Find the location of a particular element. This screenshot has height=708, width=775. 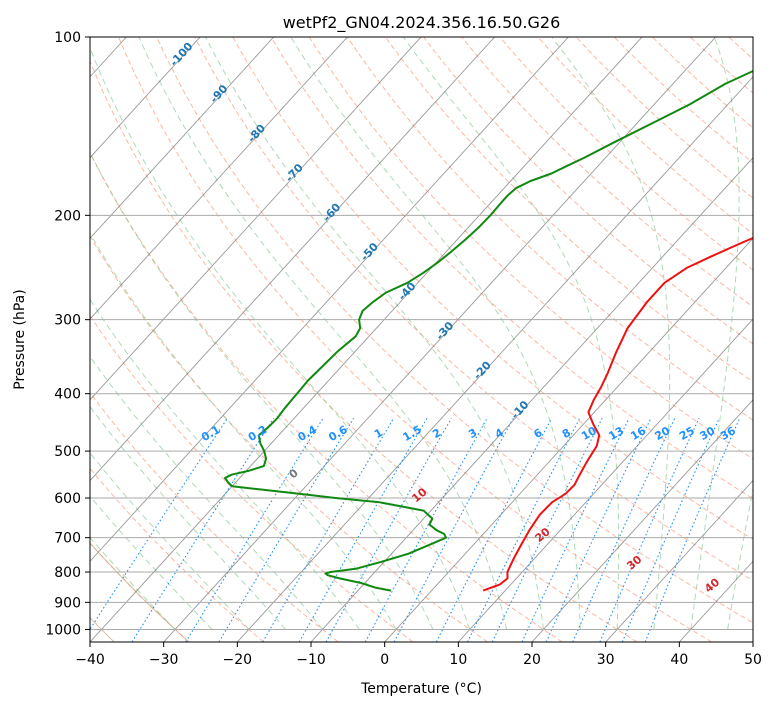

x-tick-label: −40 is located at coordinates (90, 660).